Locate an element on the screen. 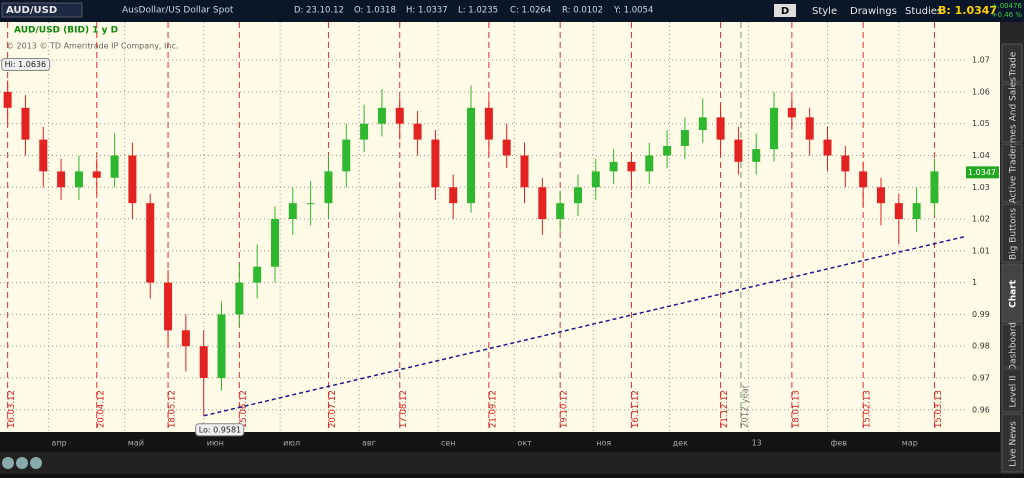 Image resolution: width=1024 pixels, height=478 pixels. lo-label: Lo: 0.9581 is located at coordinates (220, 429).